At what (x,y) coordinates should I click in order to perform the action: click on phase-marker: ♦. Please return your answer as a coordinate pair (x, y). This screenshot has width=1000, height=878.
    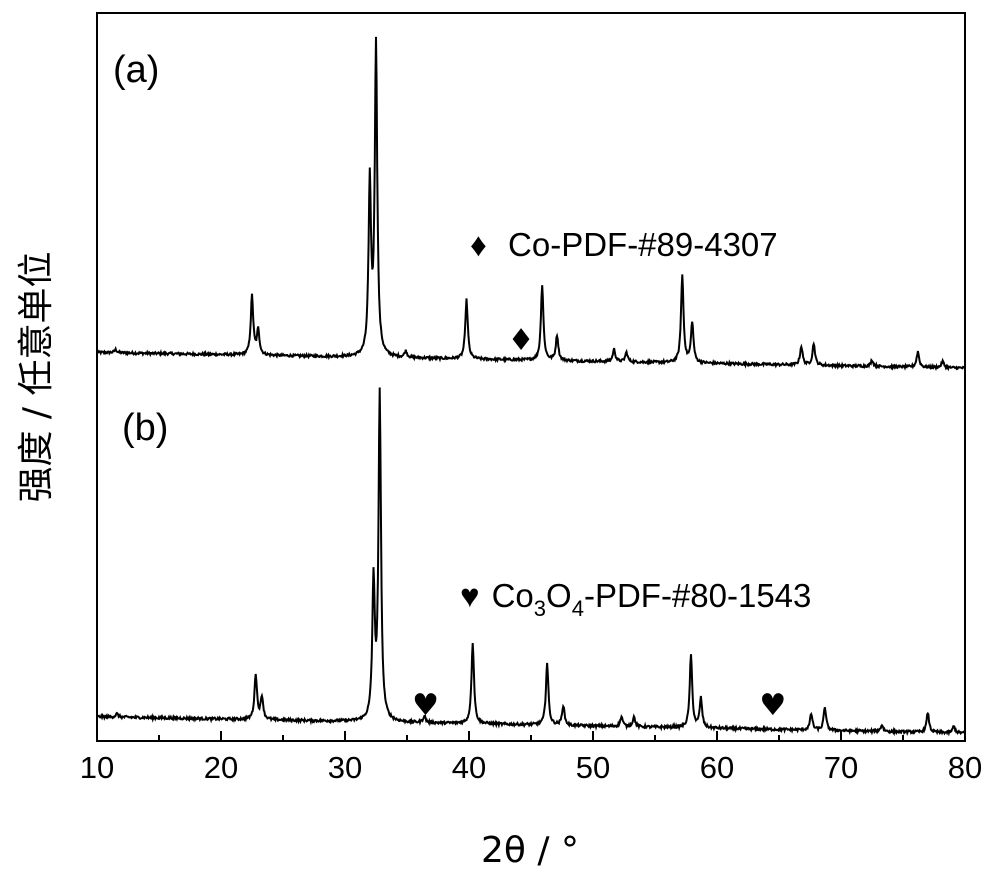
    Looking at the image, I should click on (521, 340).